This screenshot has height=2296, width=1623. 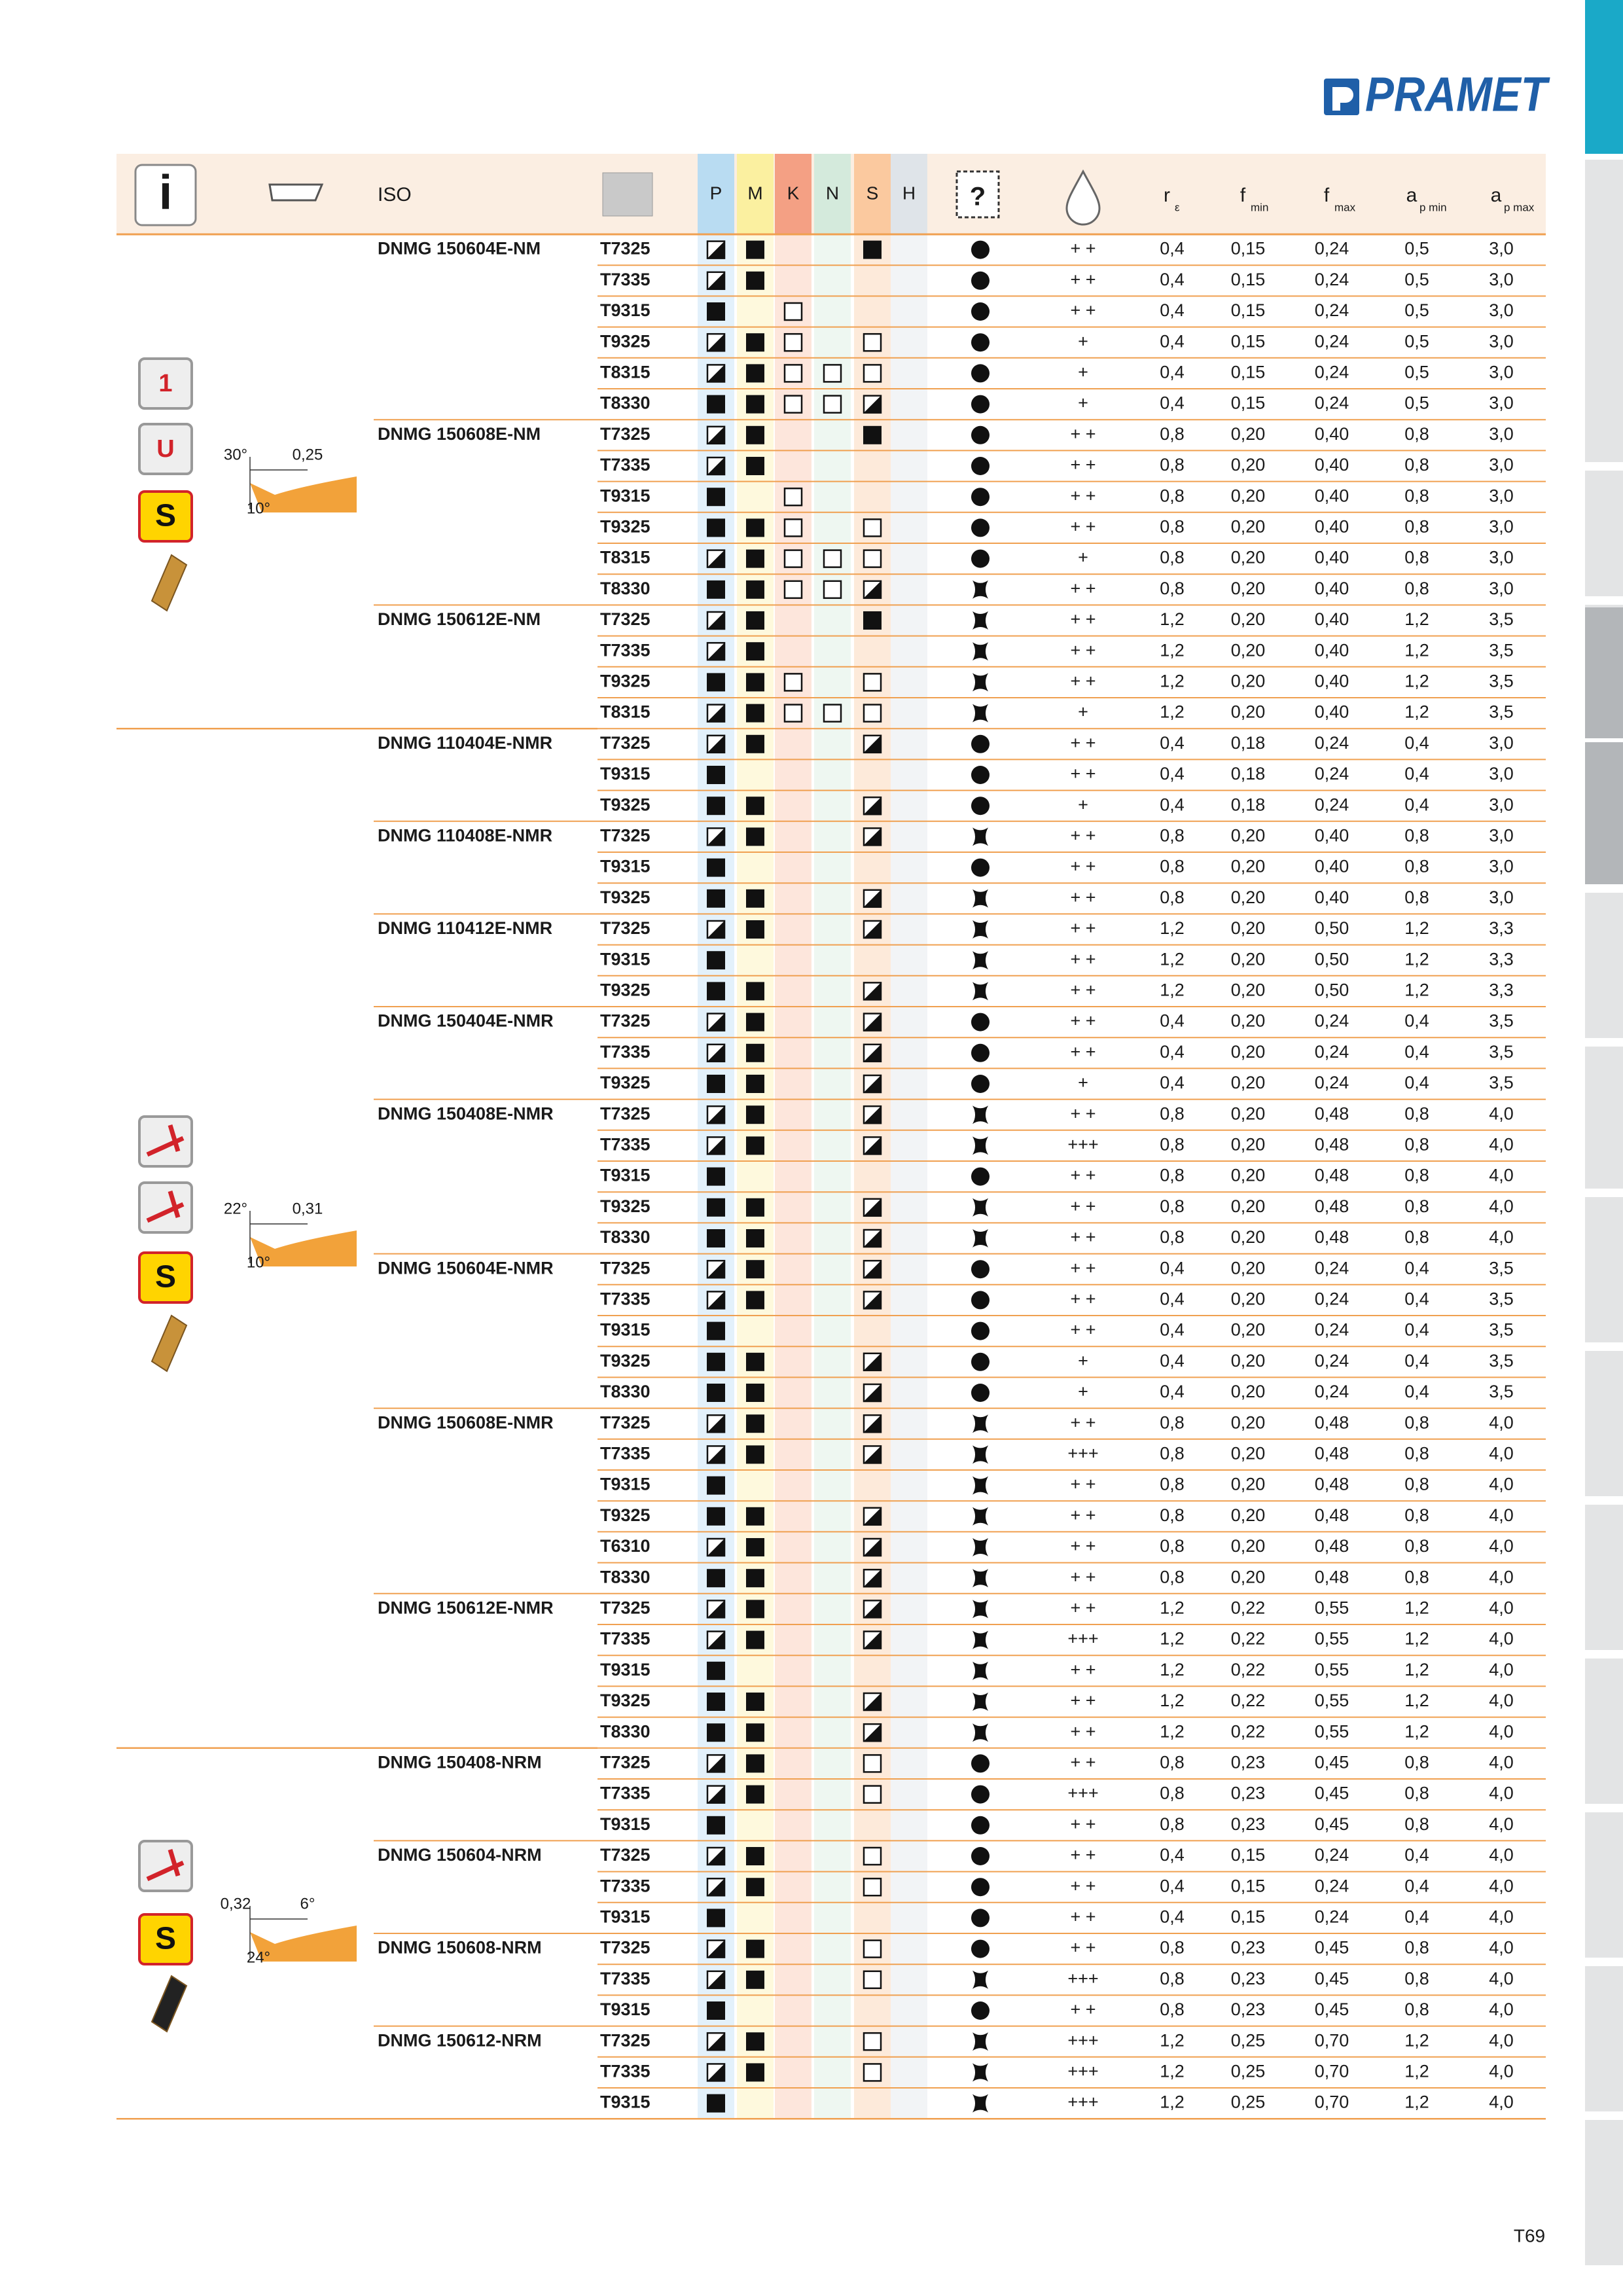 I want to click on coolant: +, so click(x=1083, y=403).